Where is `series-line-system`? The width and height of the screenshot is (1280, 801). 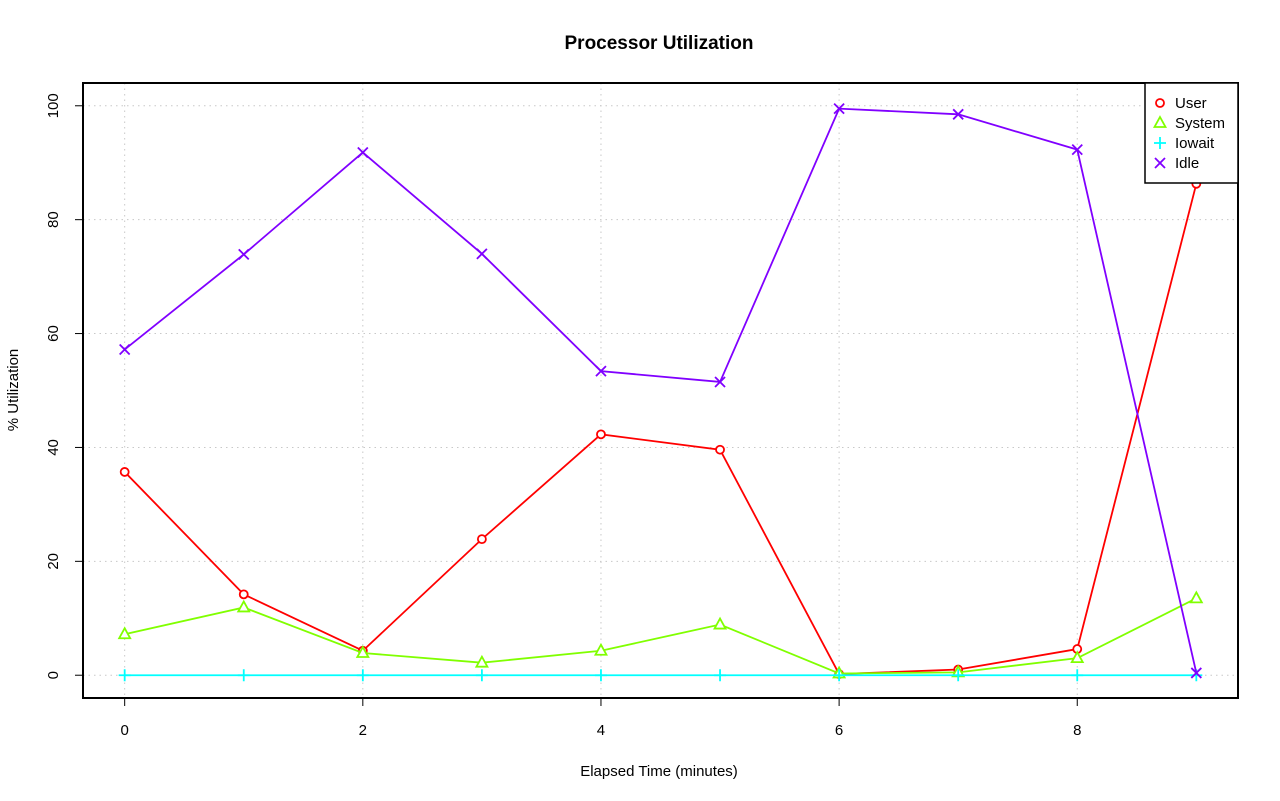
series-line-system is located at coordinates (660, 636).